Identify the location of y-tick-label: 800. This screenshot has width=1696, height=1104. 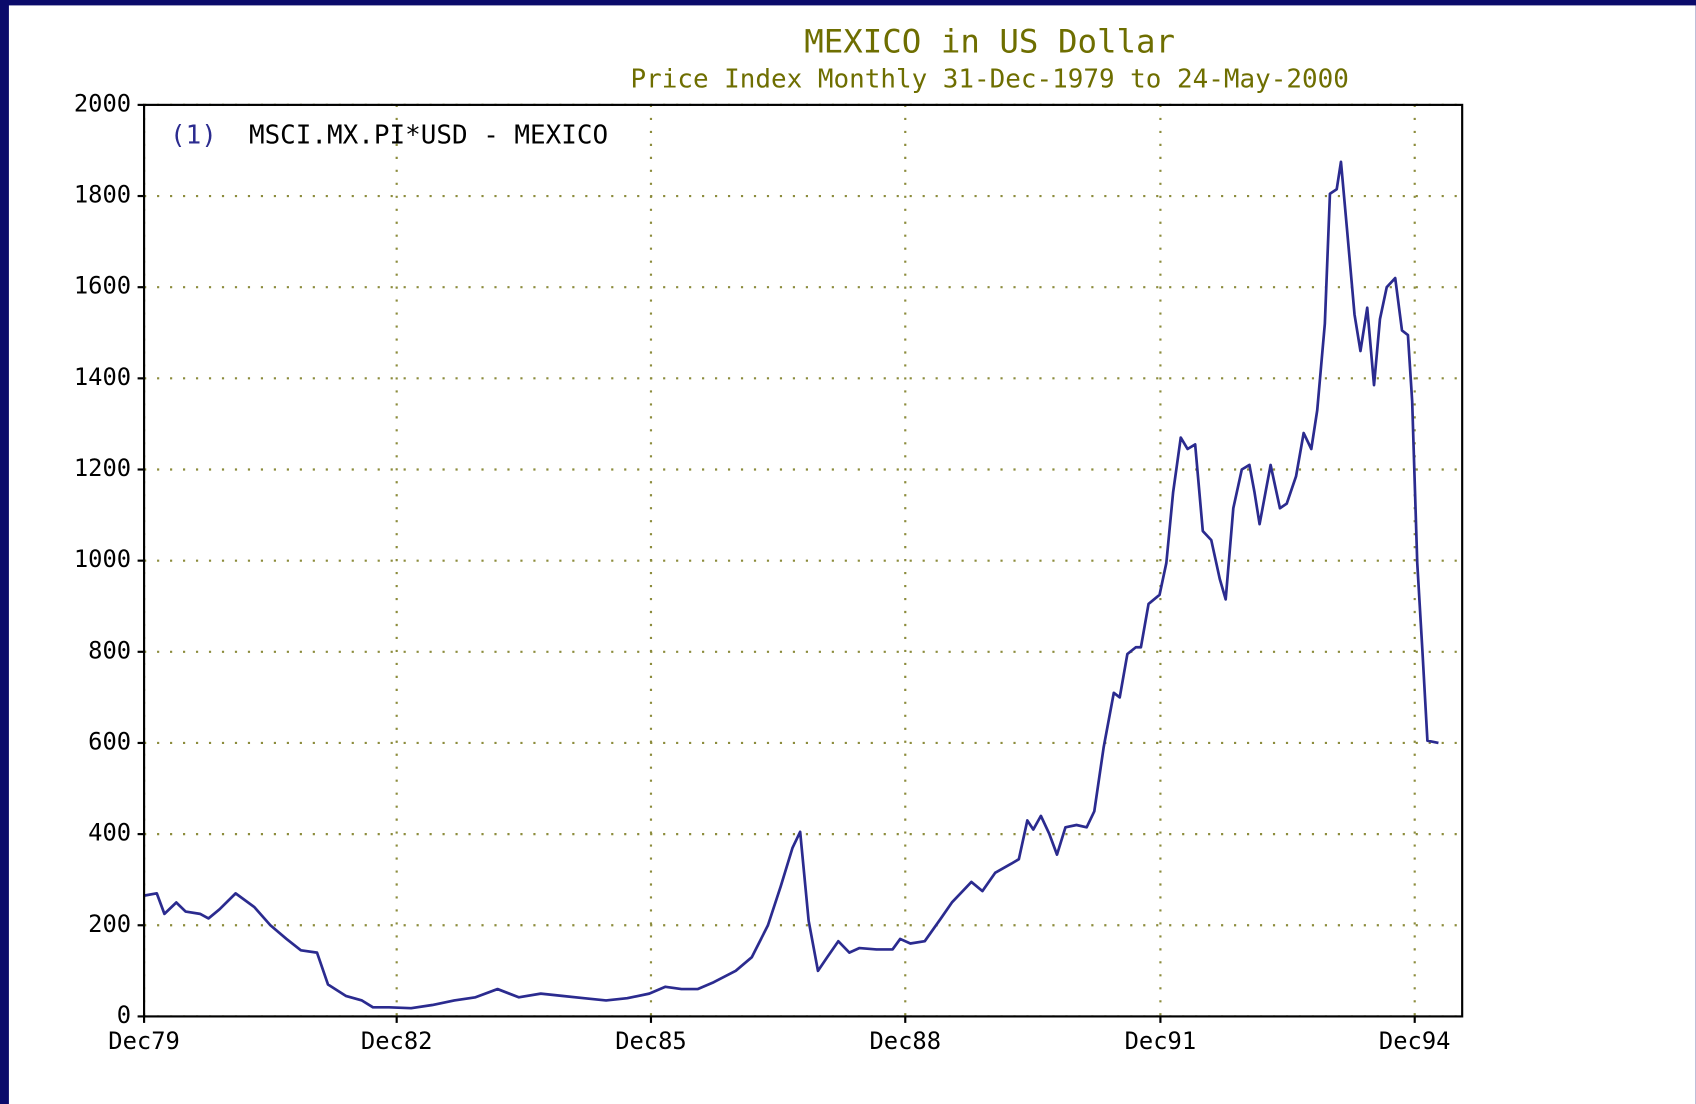
(109, 650).